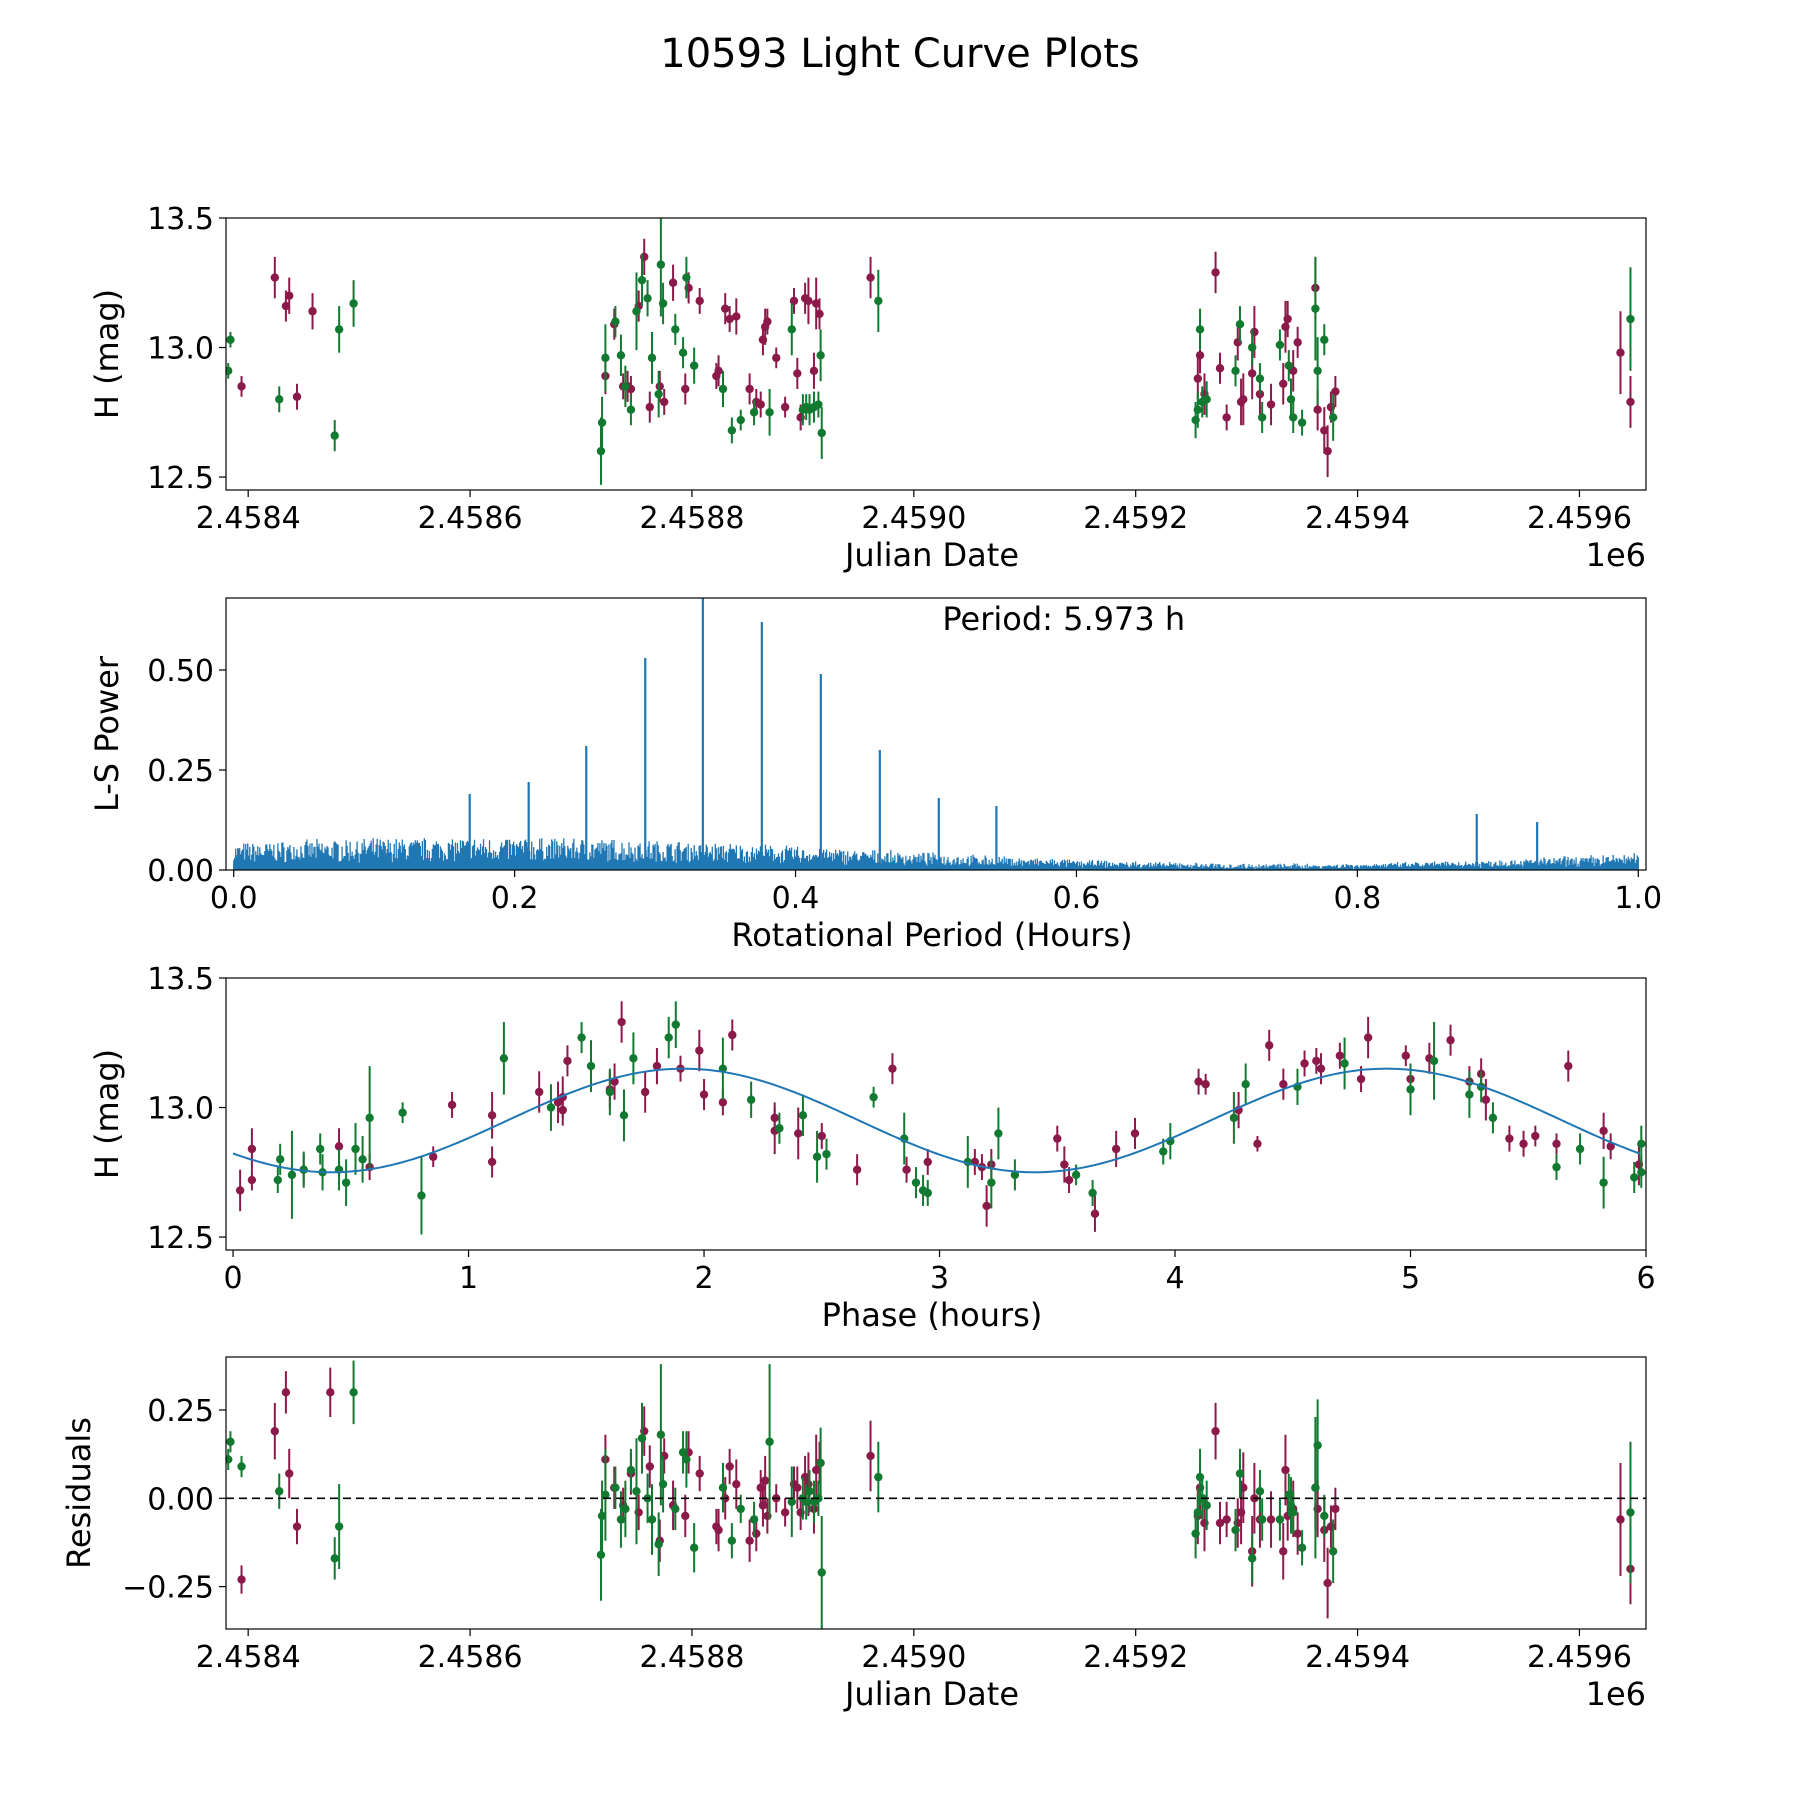 This screenshot has height=1800, width=1800. I want to click on y-tick-label: 13.5, so click(180, 219).